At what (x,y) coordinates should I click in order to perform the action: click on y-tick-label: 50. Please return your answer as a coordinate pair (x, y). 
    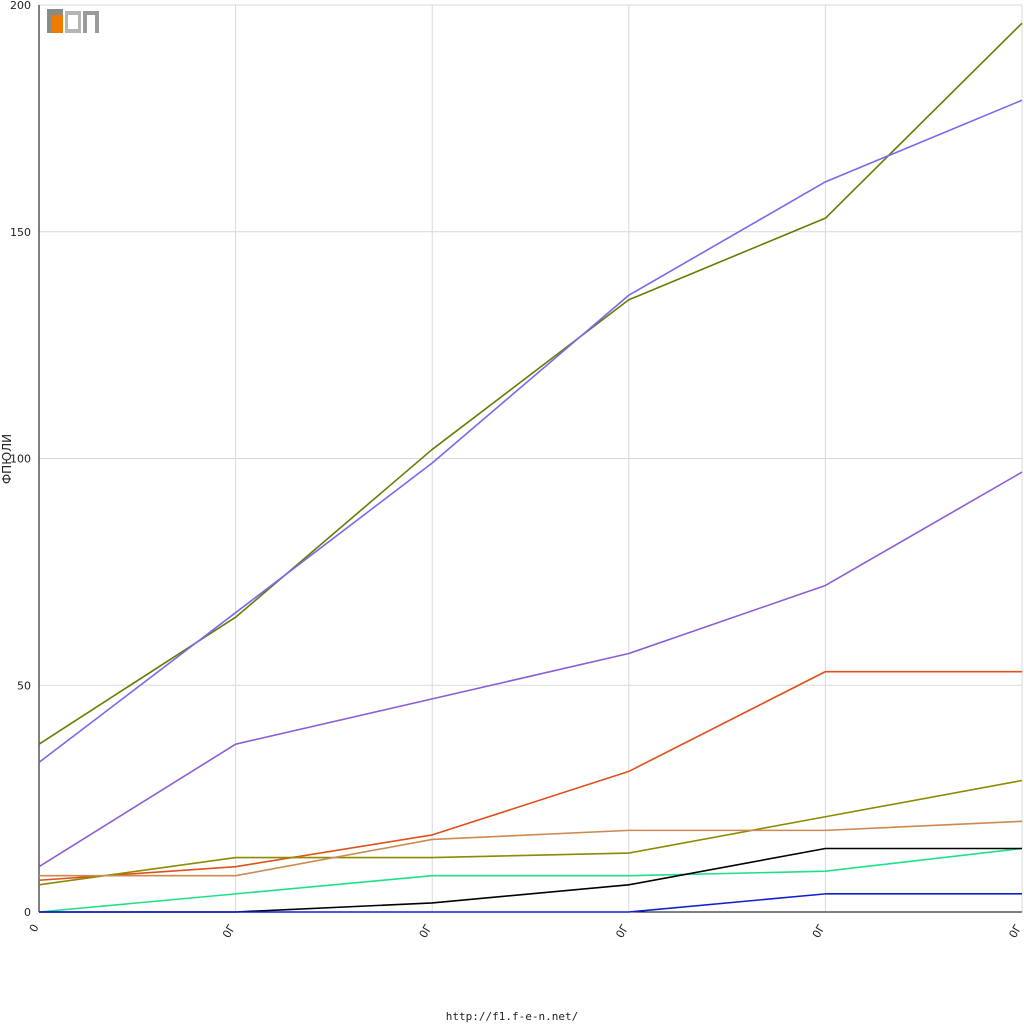
    Looking at the image, I should click on (24, 685).